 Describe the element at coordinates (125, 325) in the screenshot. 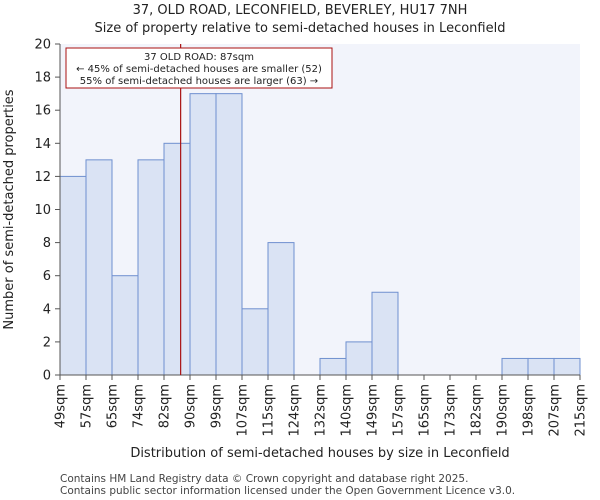

I see `bar-65sqm` at that location.